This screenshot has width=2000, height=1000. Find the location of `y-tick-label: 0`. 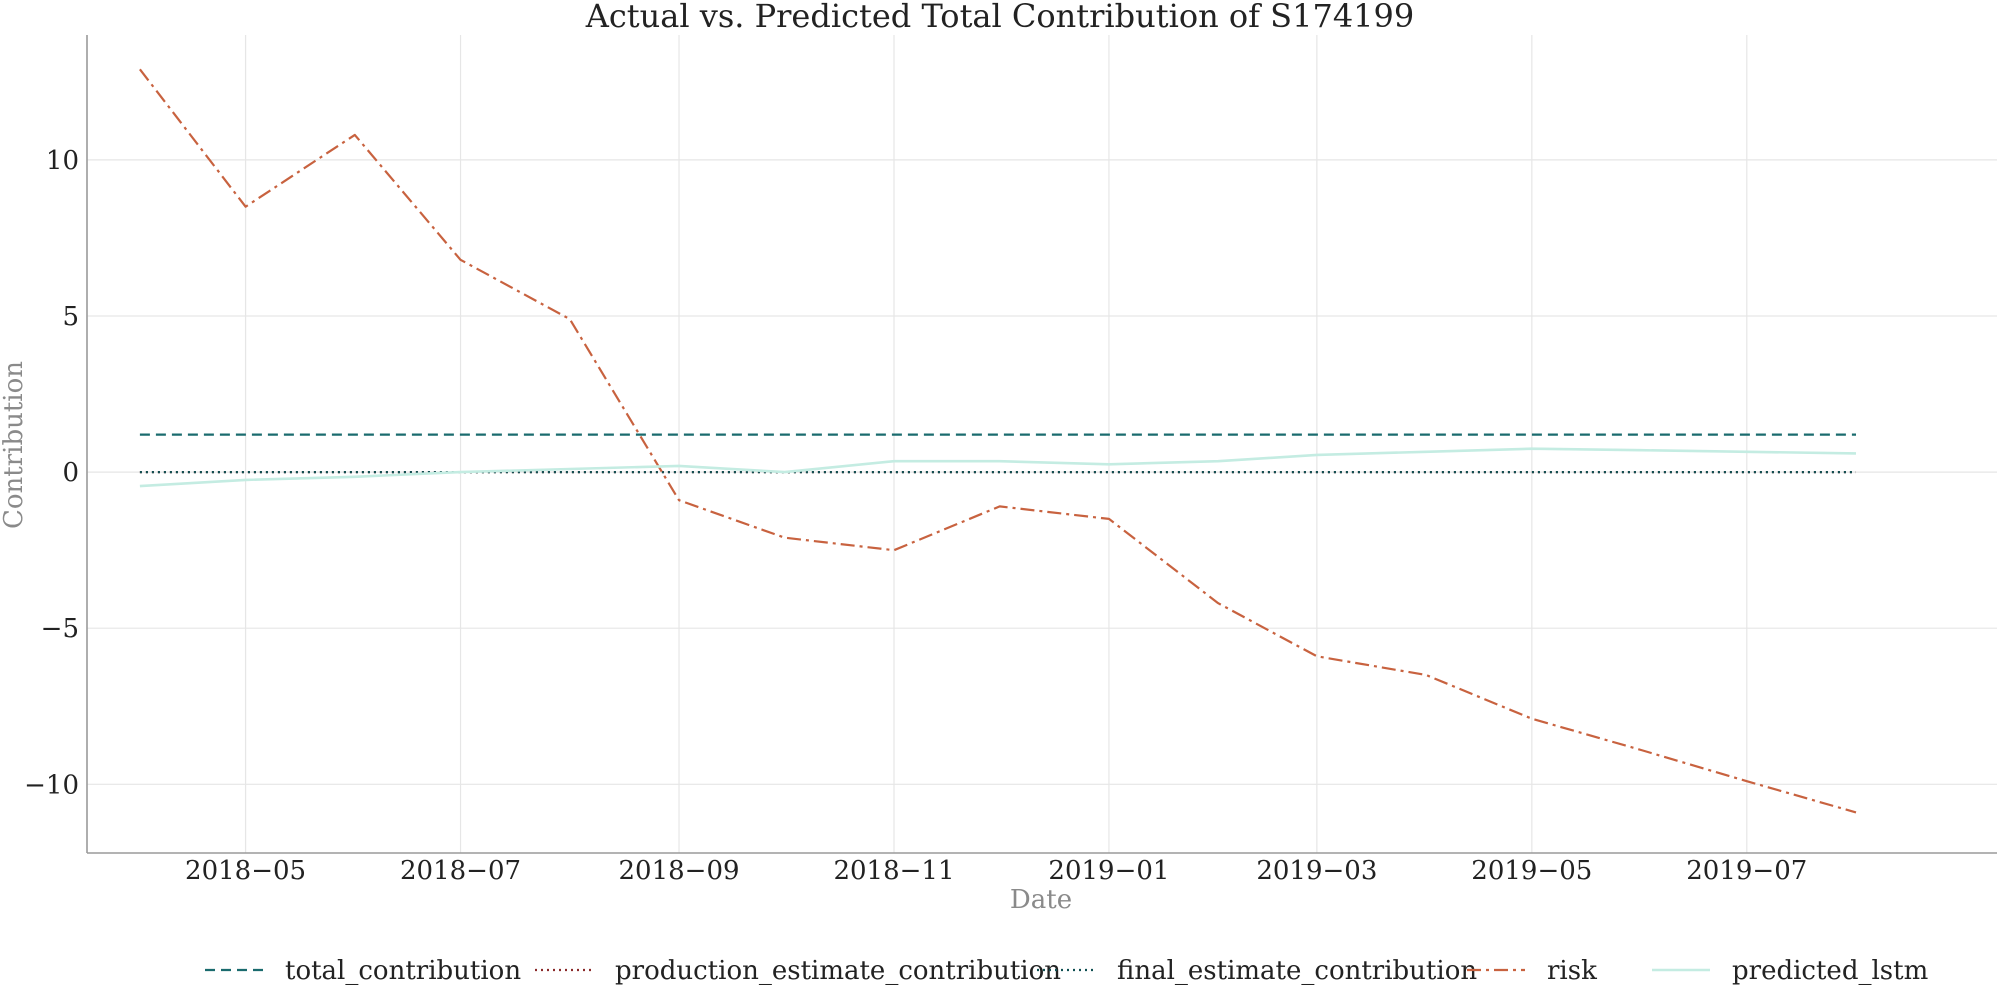

y-tick-label: 0 is located at coordinates (70, 473).